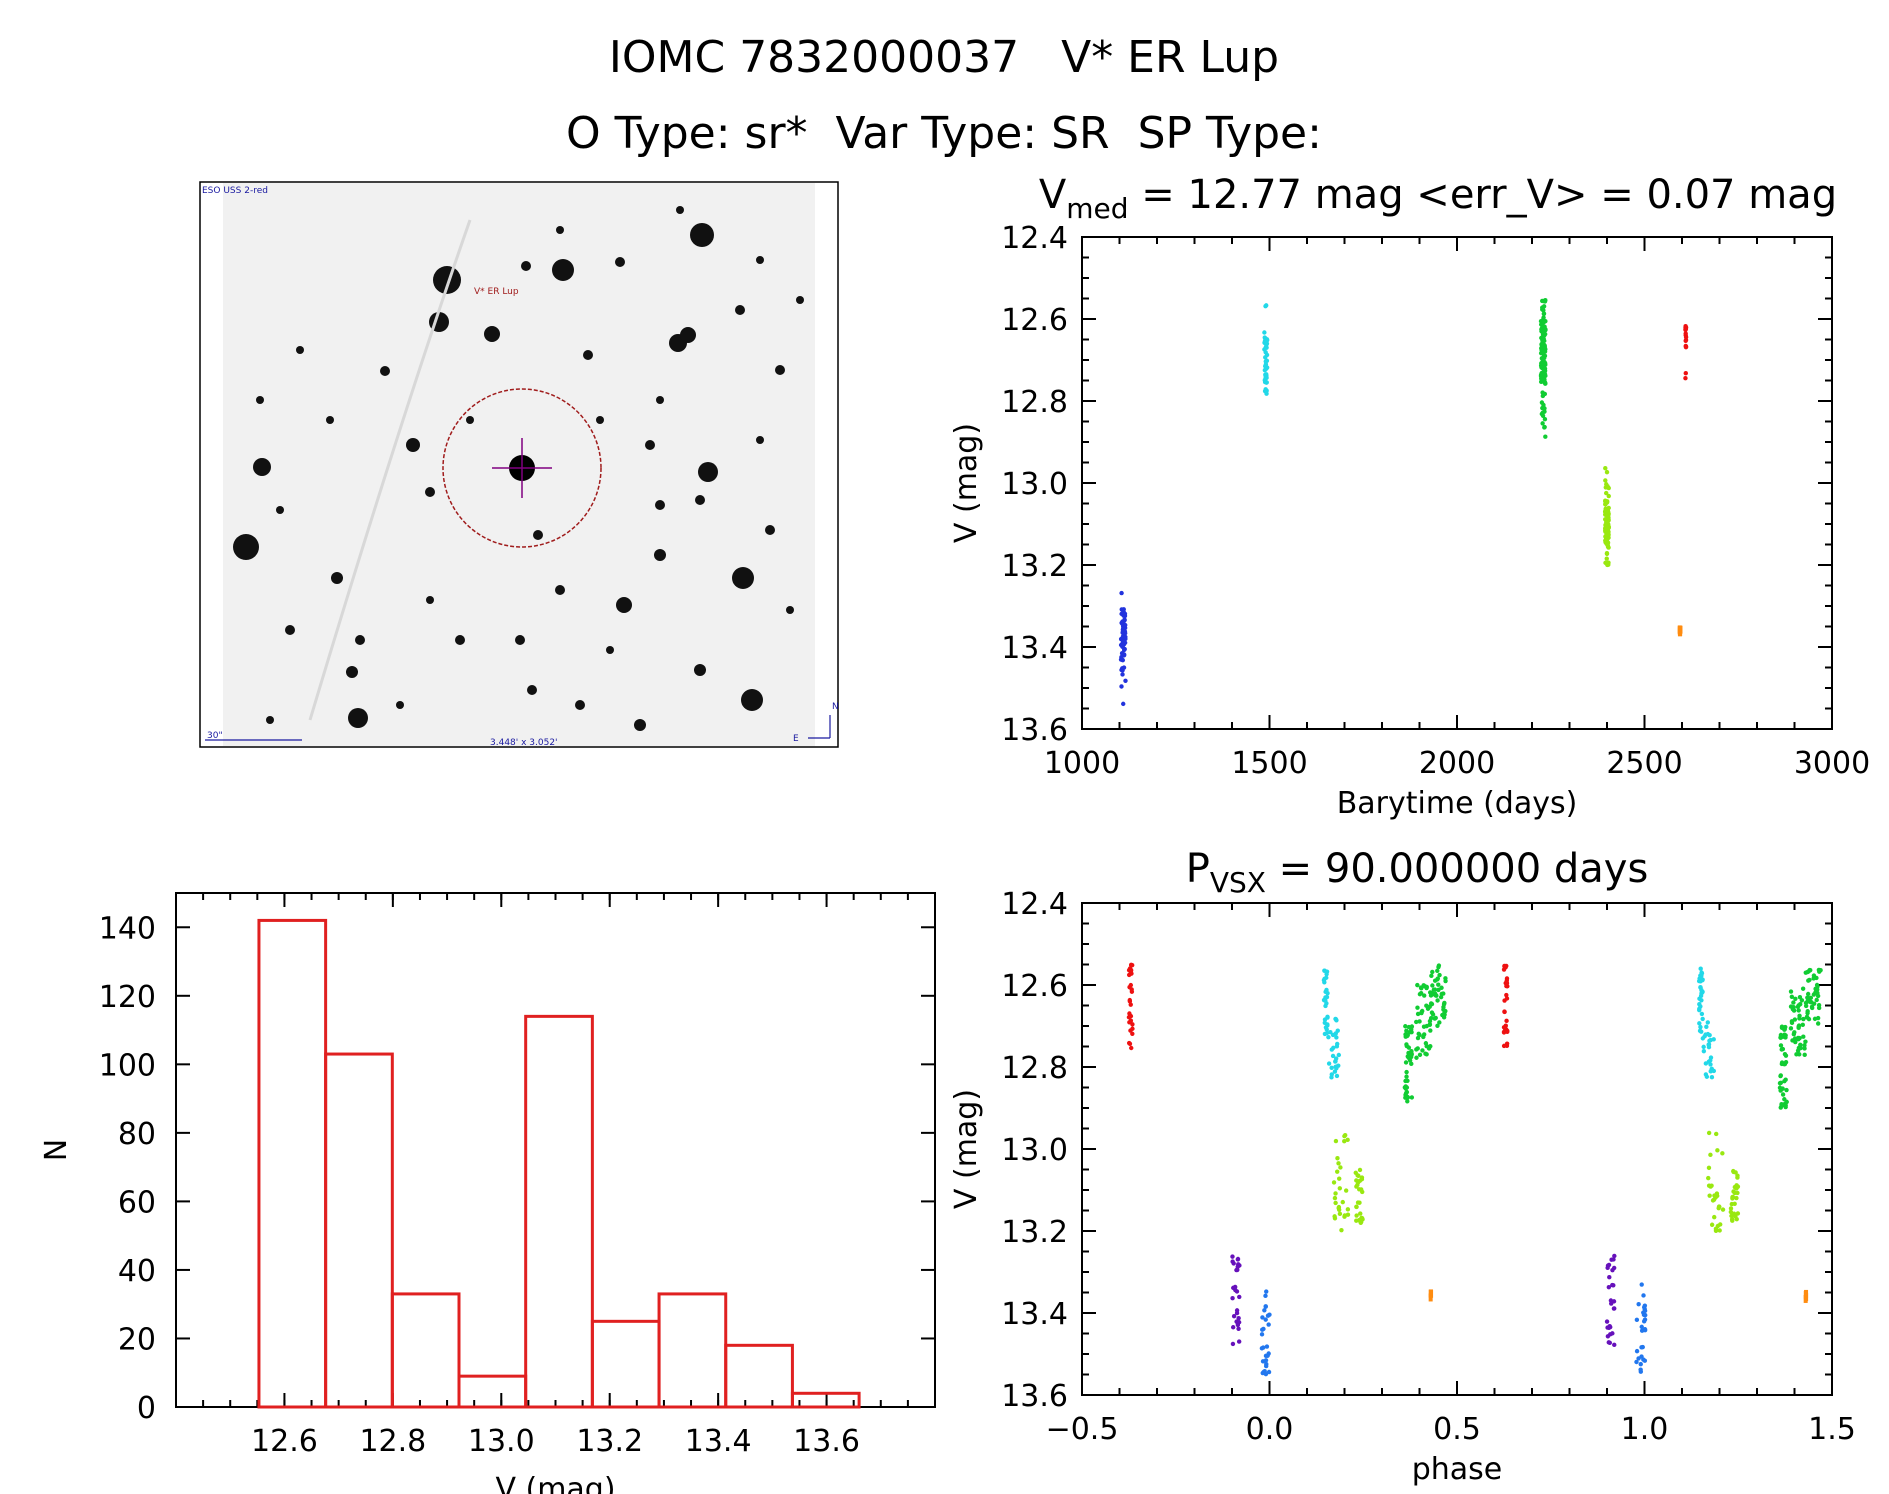 The image size is (1889, 1494). What do you see at coordinates (692, 1350) in the screenshot?
I see `histogram-bar` at bounding box center [692, 1350].